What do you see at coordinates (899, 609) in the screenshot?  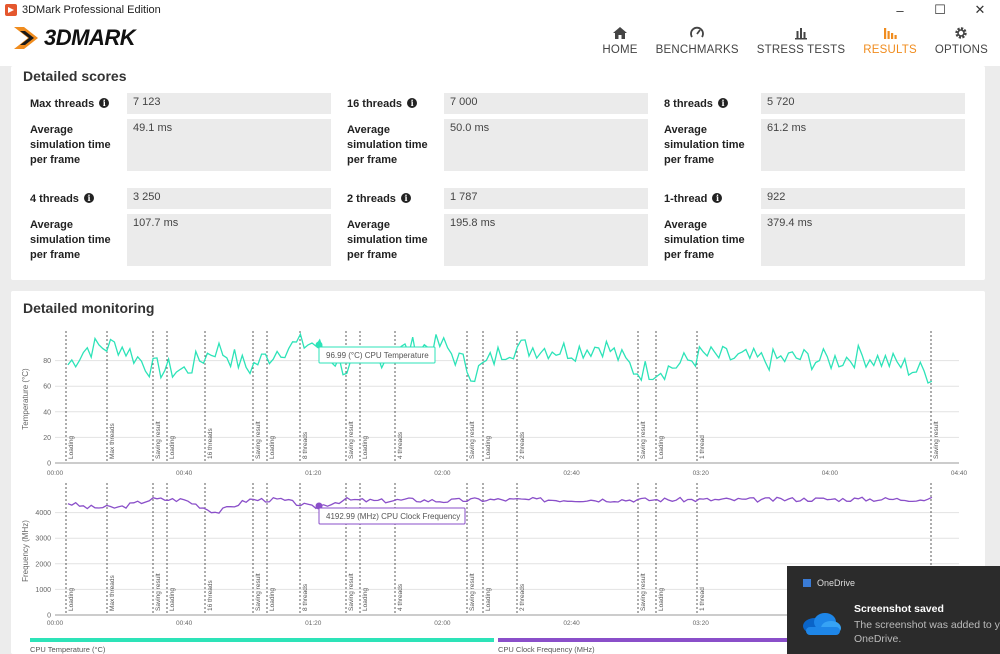 I see `toast-title: Screenshot saved` at bounding box center [899, 609].